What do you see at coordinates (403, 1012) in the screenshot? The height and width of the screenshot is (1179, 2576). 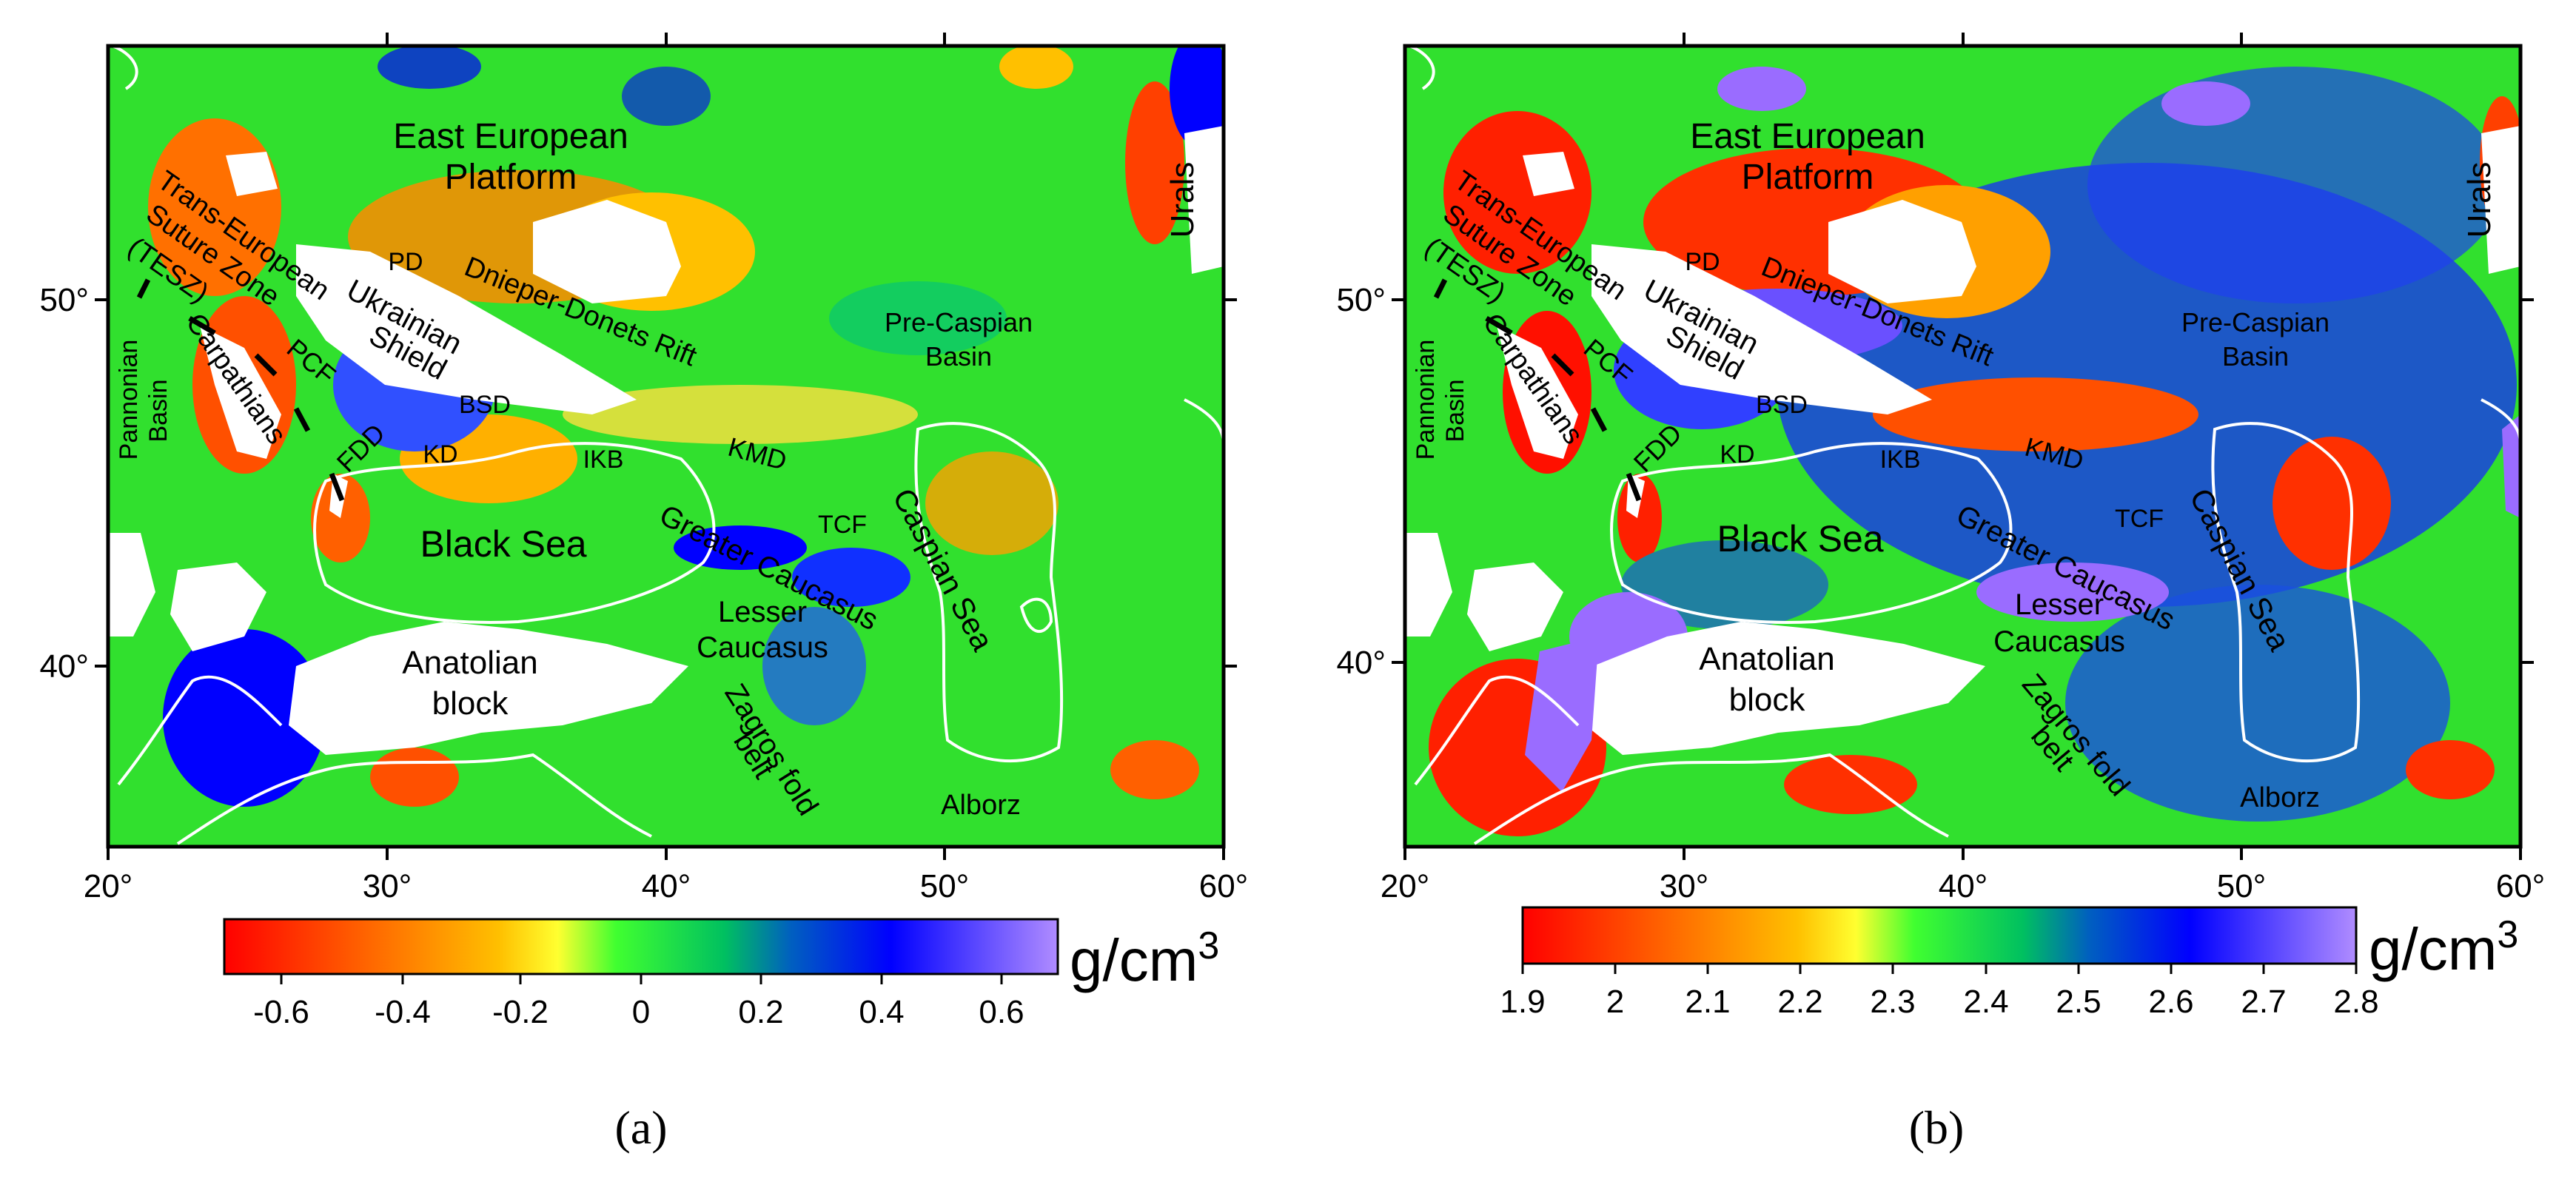 I see `colorbar-tick-label: -0.4` at bounding box center [403, 1012].